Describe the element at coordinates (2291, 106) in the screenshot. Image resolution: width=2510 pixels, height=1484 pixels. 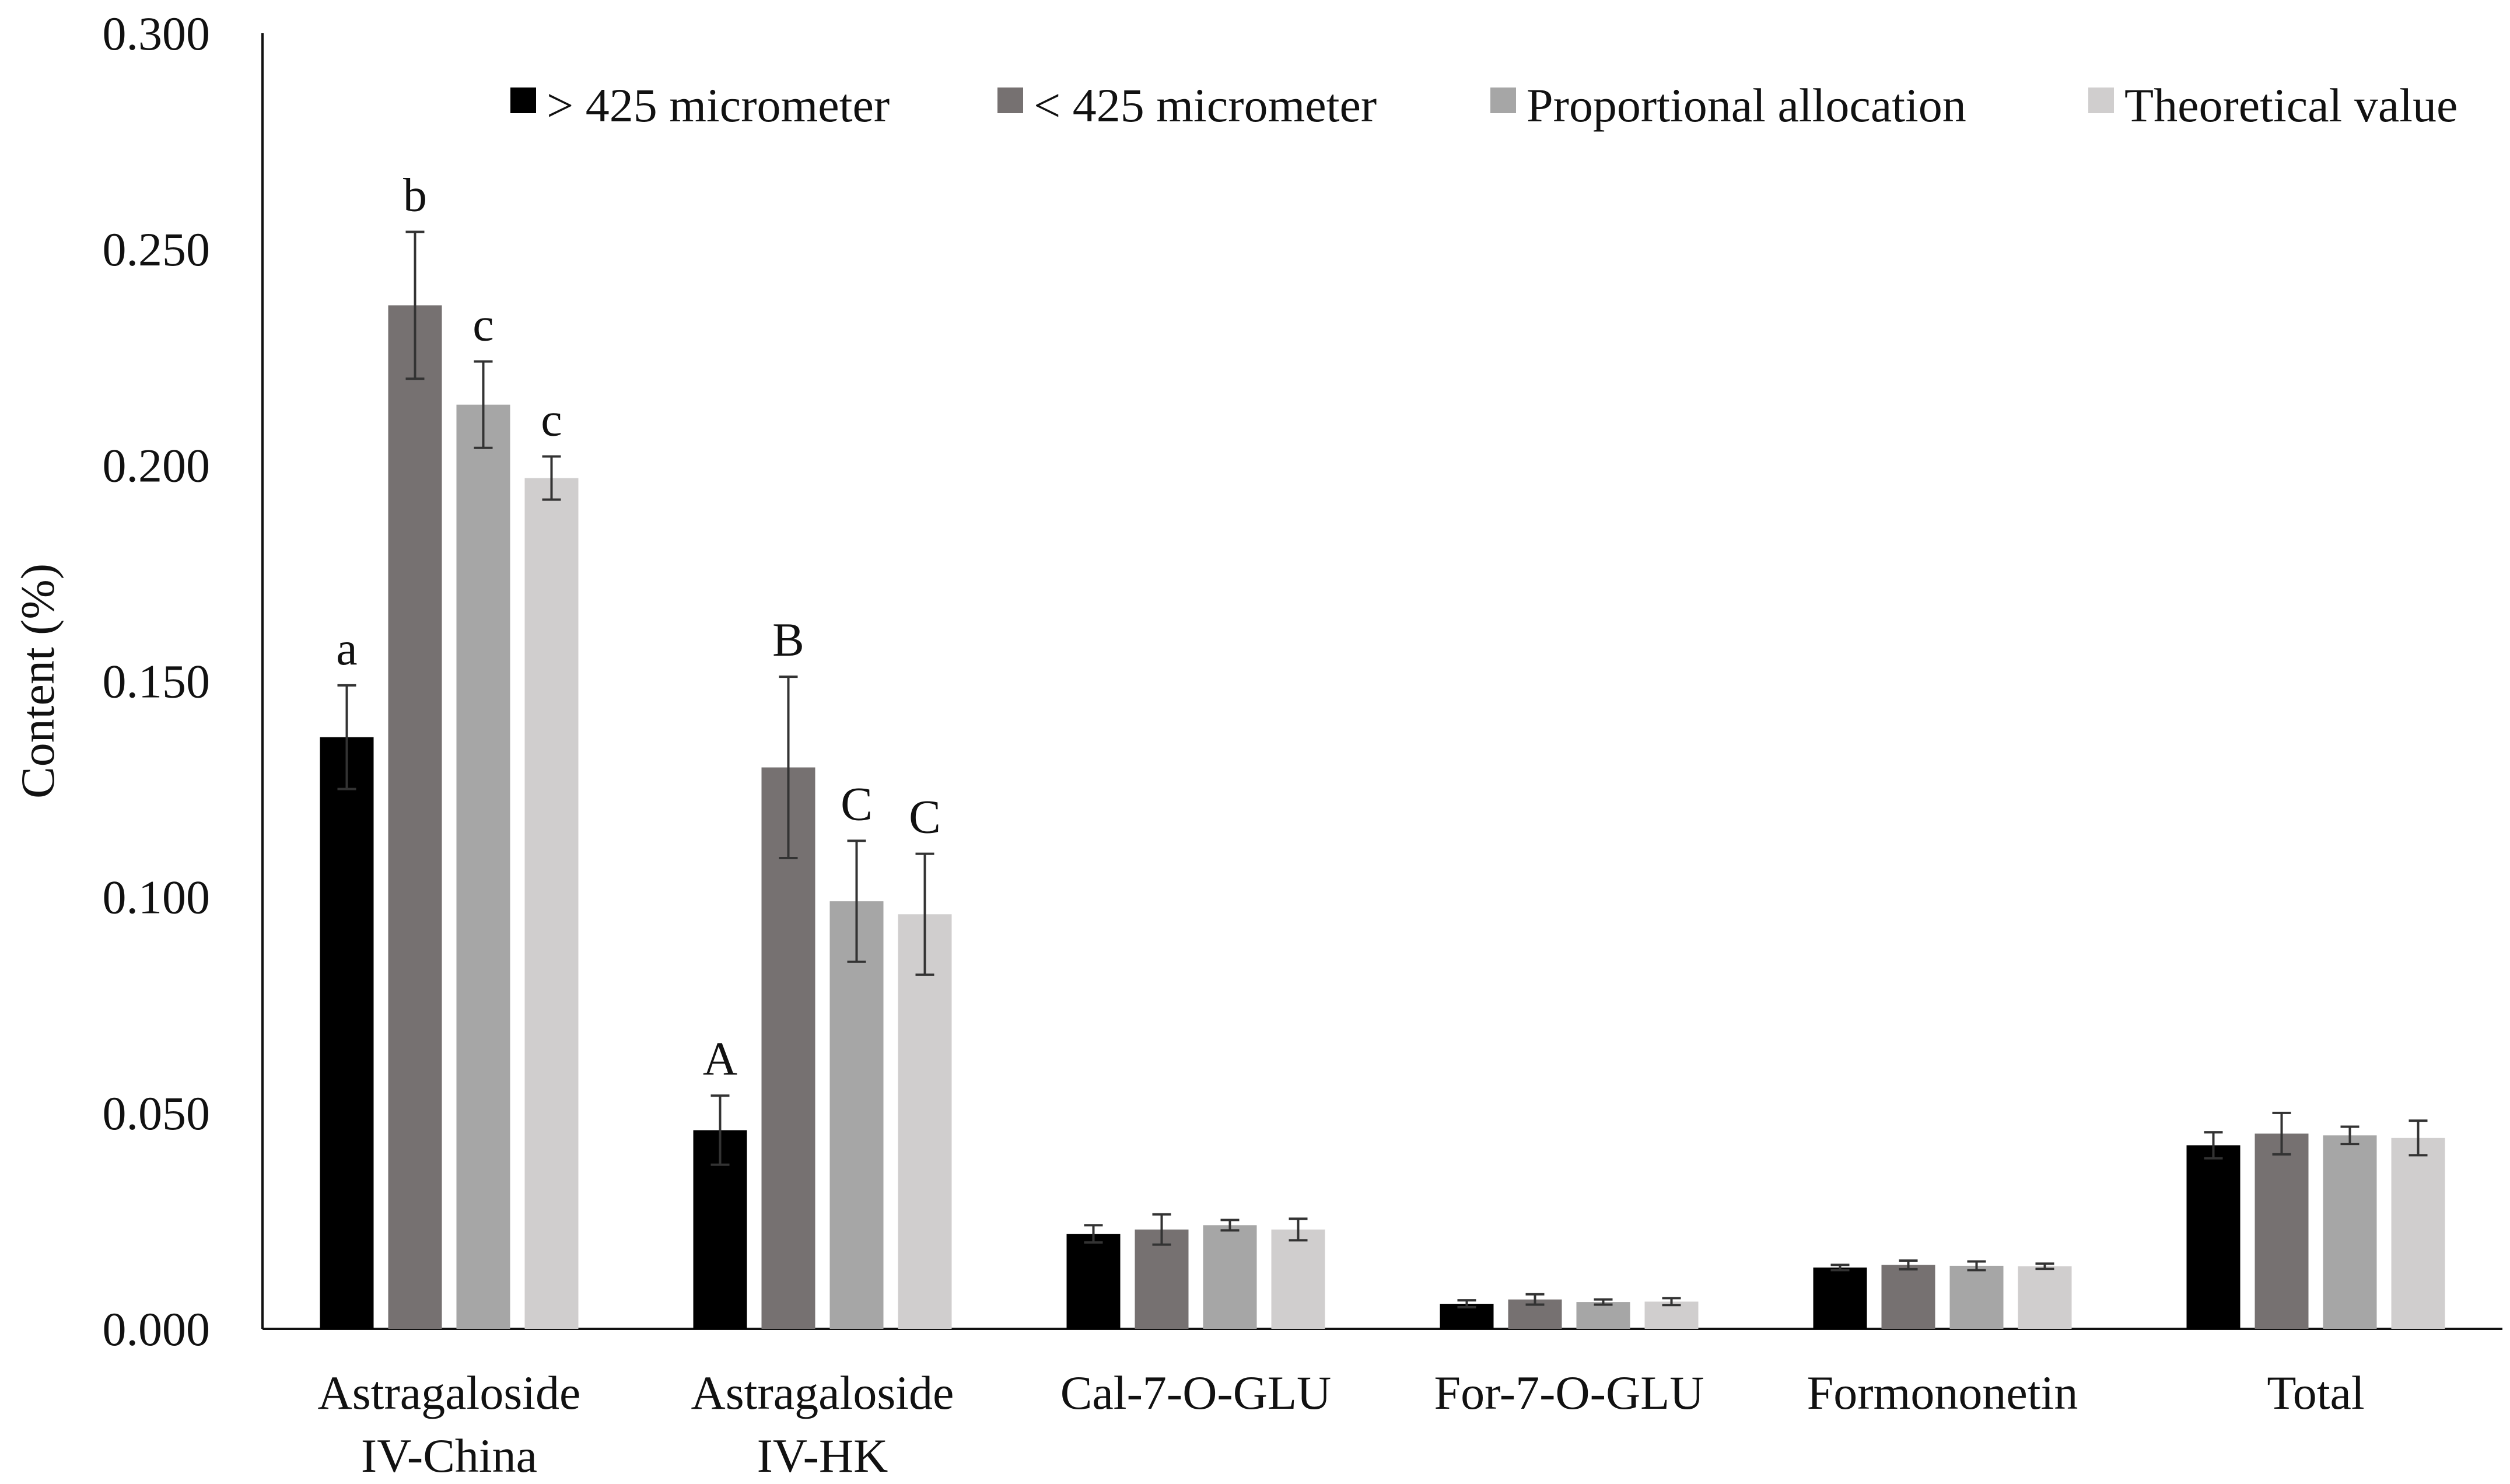
I see `legend-label-4: Theoretical value` at that location.